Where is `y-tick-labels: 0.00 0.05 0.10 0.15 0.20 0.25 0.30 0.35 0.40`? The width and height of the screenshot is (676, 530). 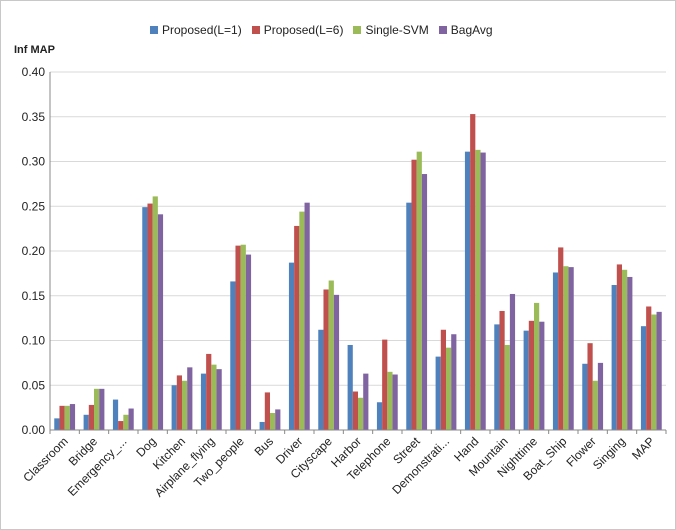 y-tick-labels: 0.00 0.05 0.10 0.15 0.20 0.25 0.30 0.35 0.40 is located at coordinates (34, 251).